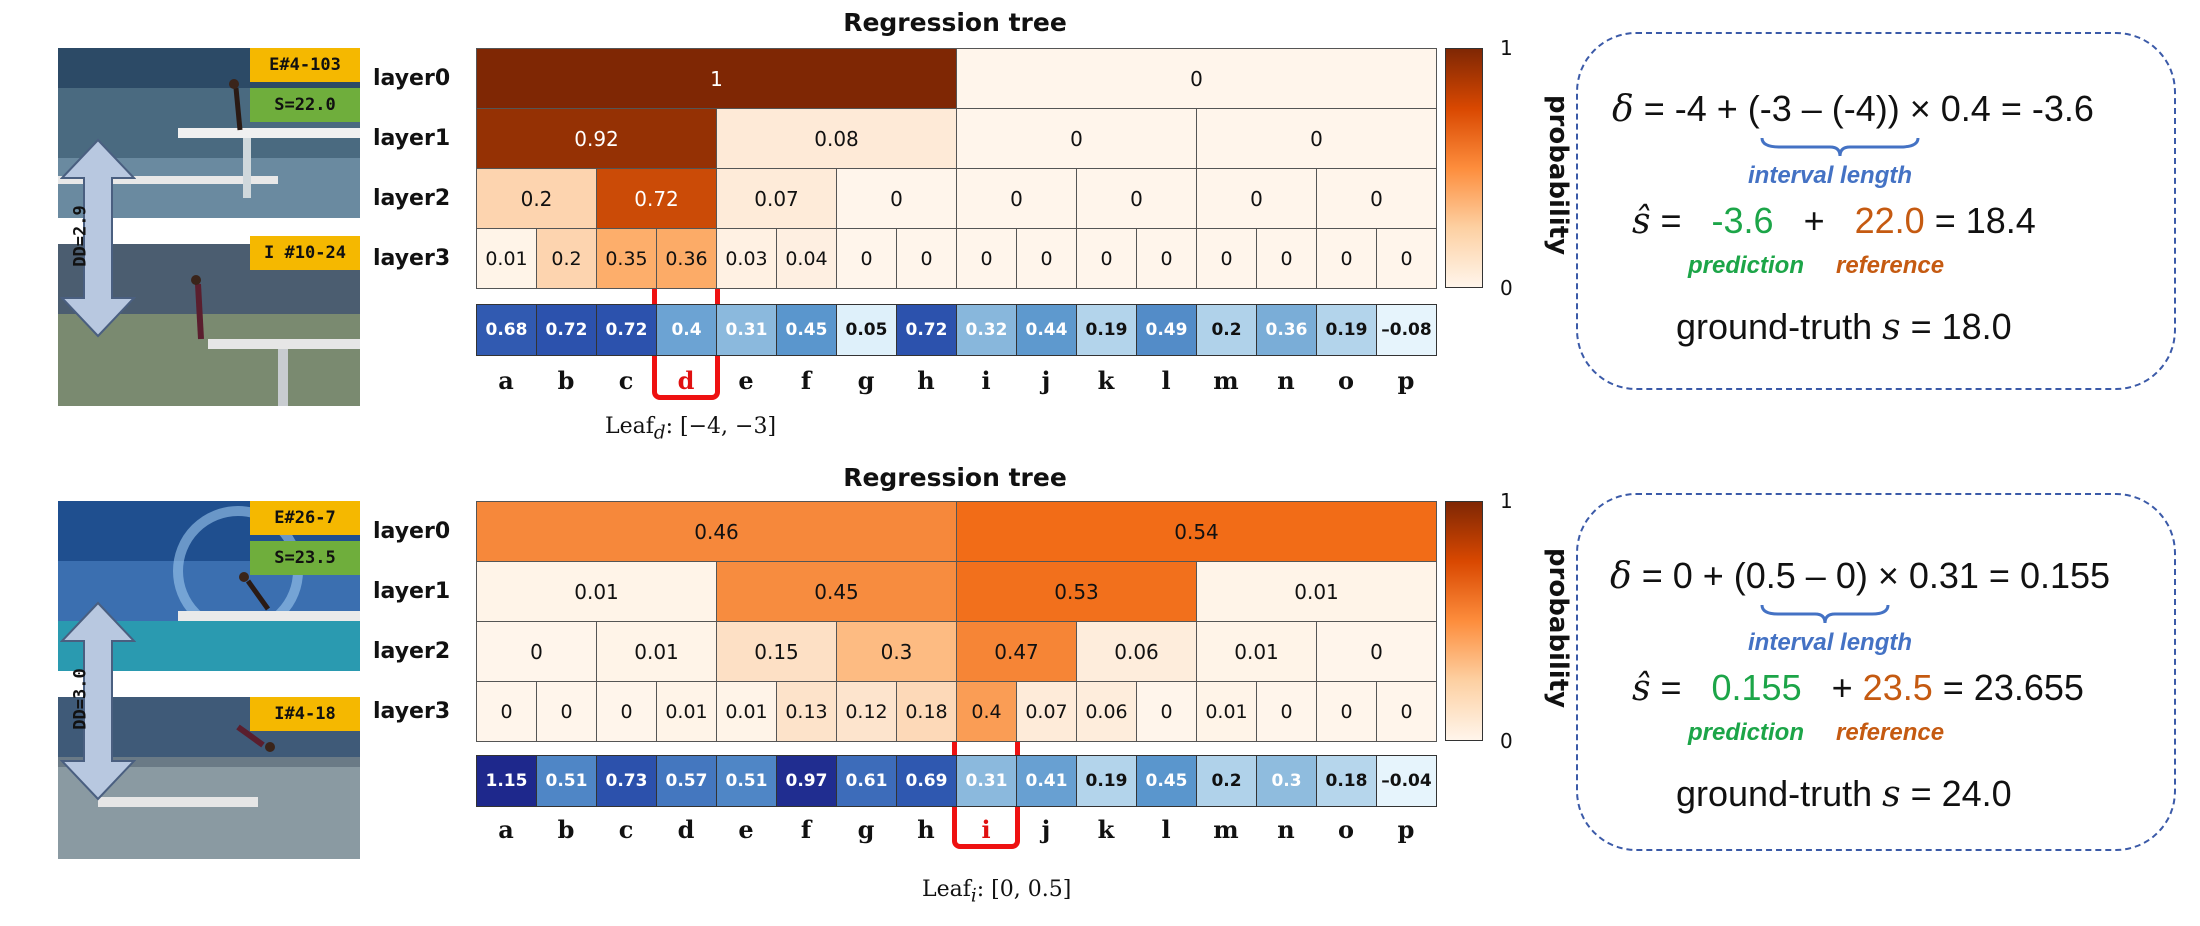  Describe the element at coordinates (1286, 330) in the screenshot. I see `leaf-prediction-cell: 0.36` at that location.